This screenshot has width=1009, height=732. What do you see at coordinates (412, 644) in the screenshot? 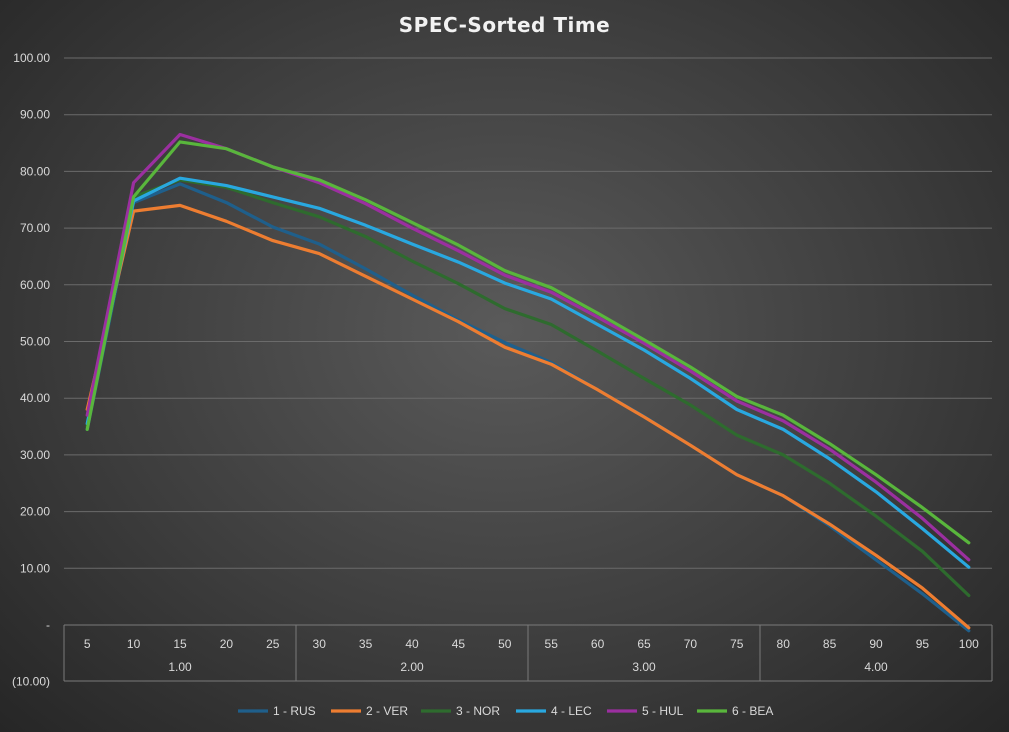
I see `x-tick-label: 40` at bounding box center [412, 644].